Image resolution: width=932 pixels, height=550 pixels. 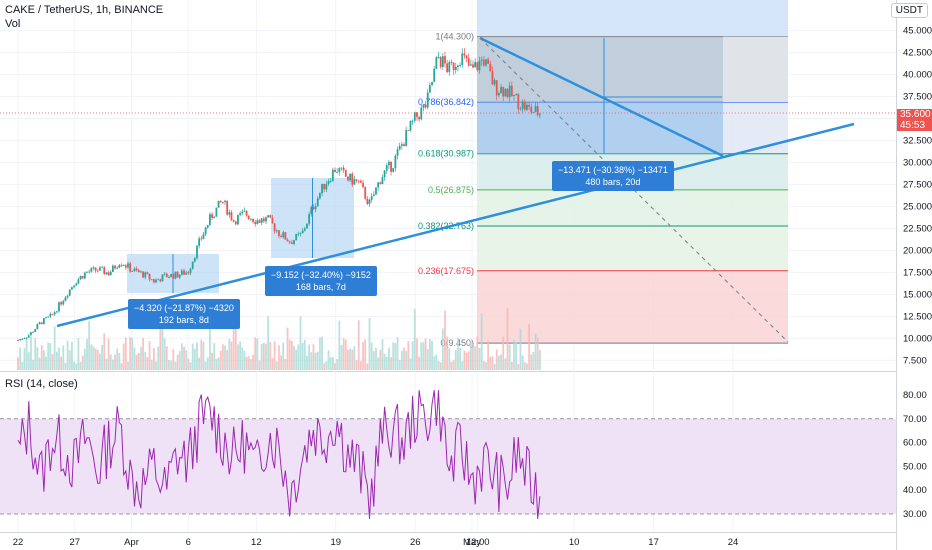 I want to click on fib-zone, so click(x=632, y=307).